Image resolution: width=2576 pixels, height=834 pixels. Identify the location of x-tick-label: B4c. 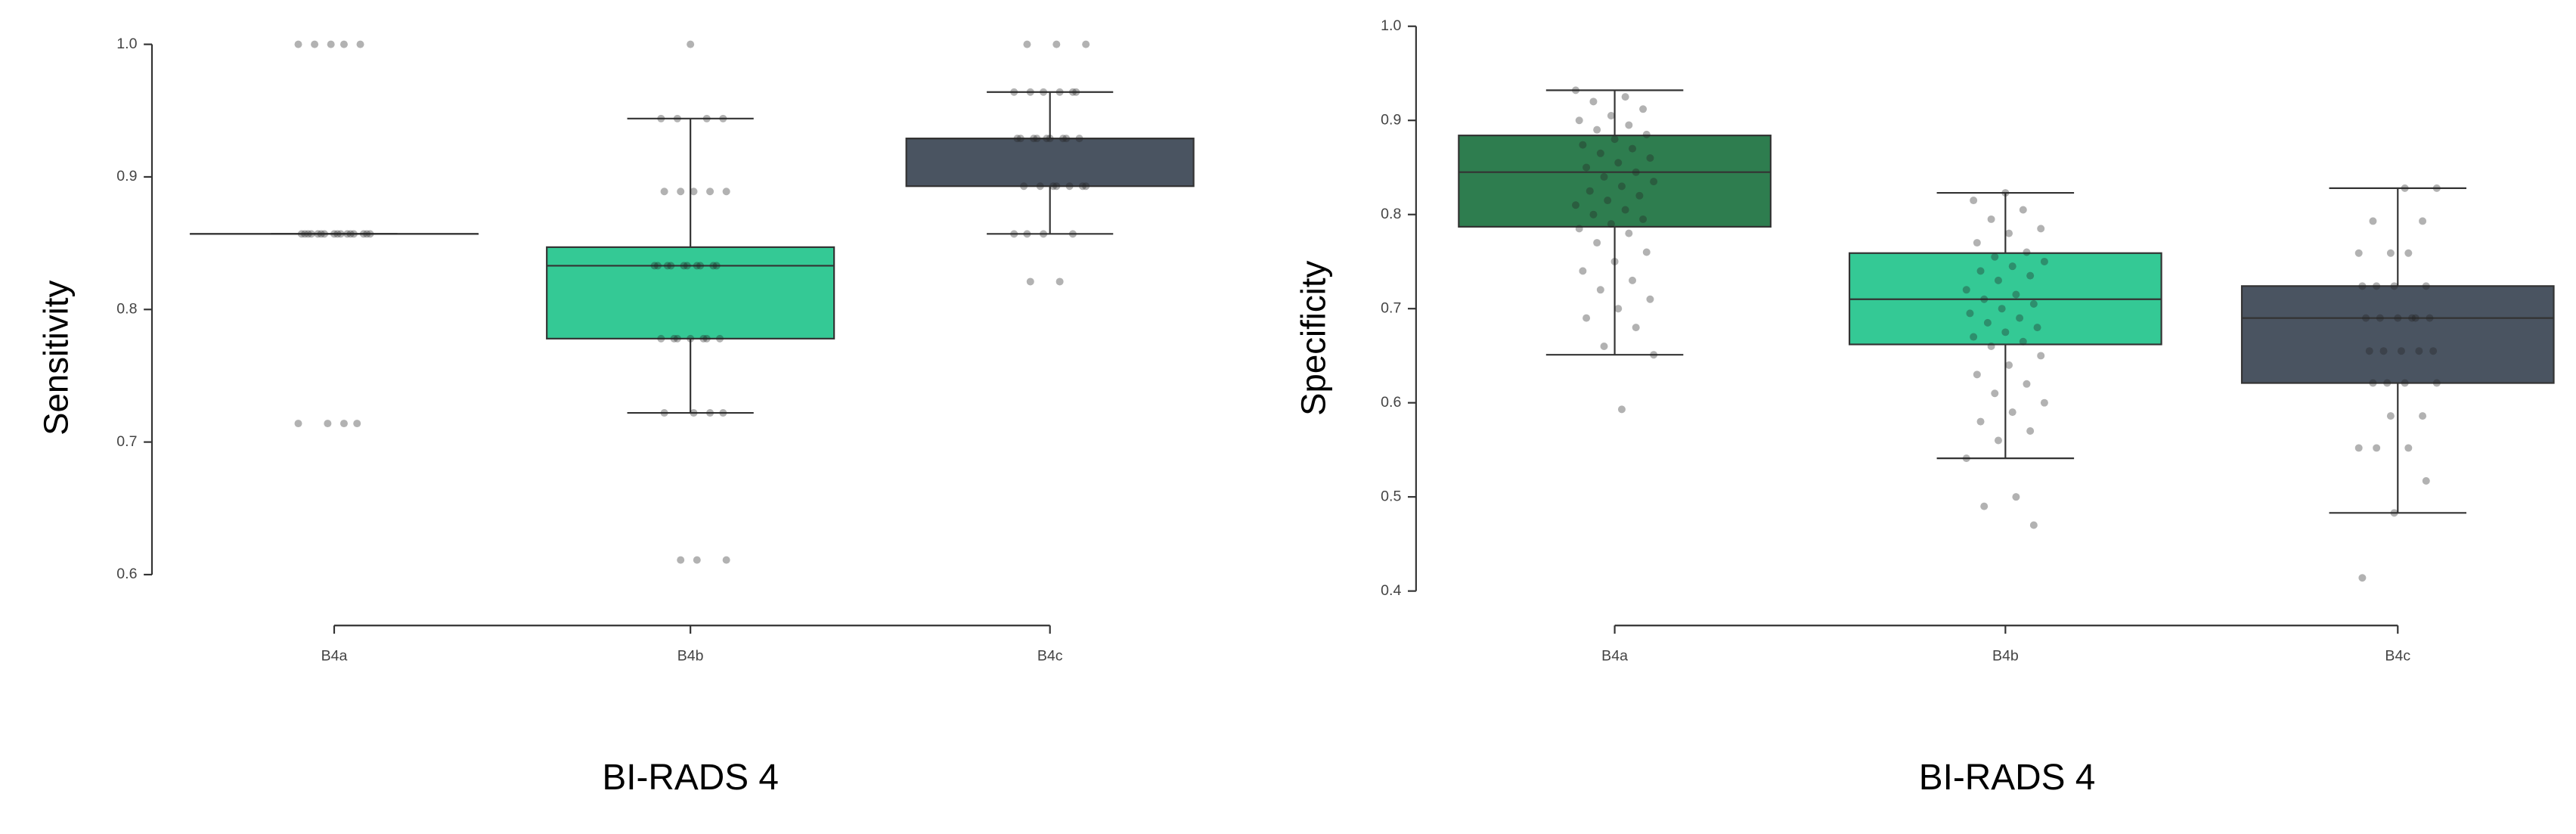
(2397, 656).